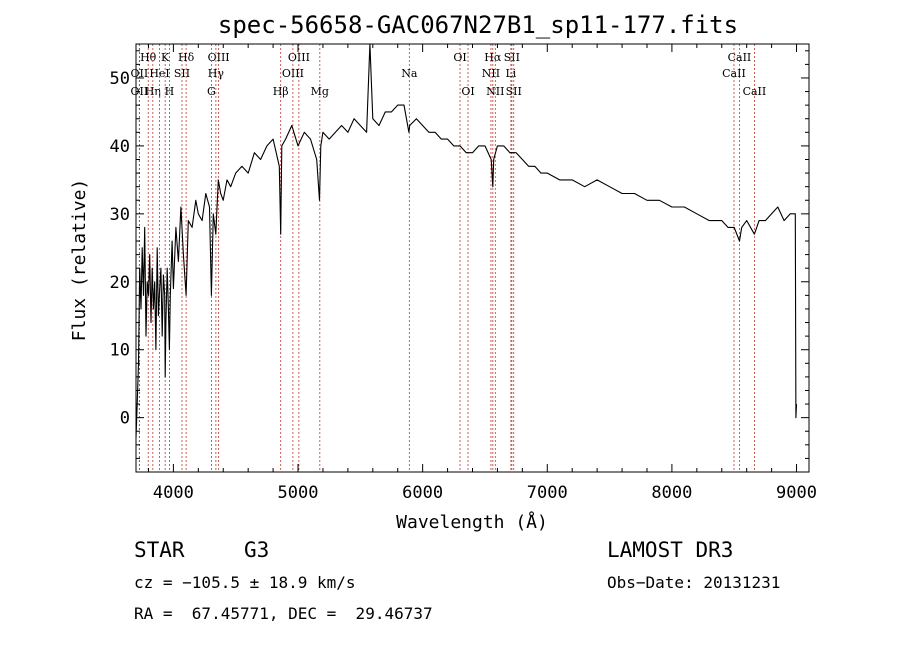  I want to click on survey-name: LAMOST DR3, so click(670, 550).